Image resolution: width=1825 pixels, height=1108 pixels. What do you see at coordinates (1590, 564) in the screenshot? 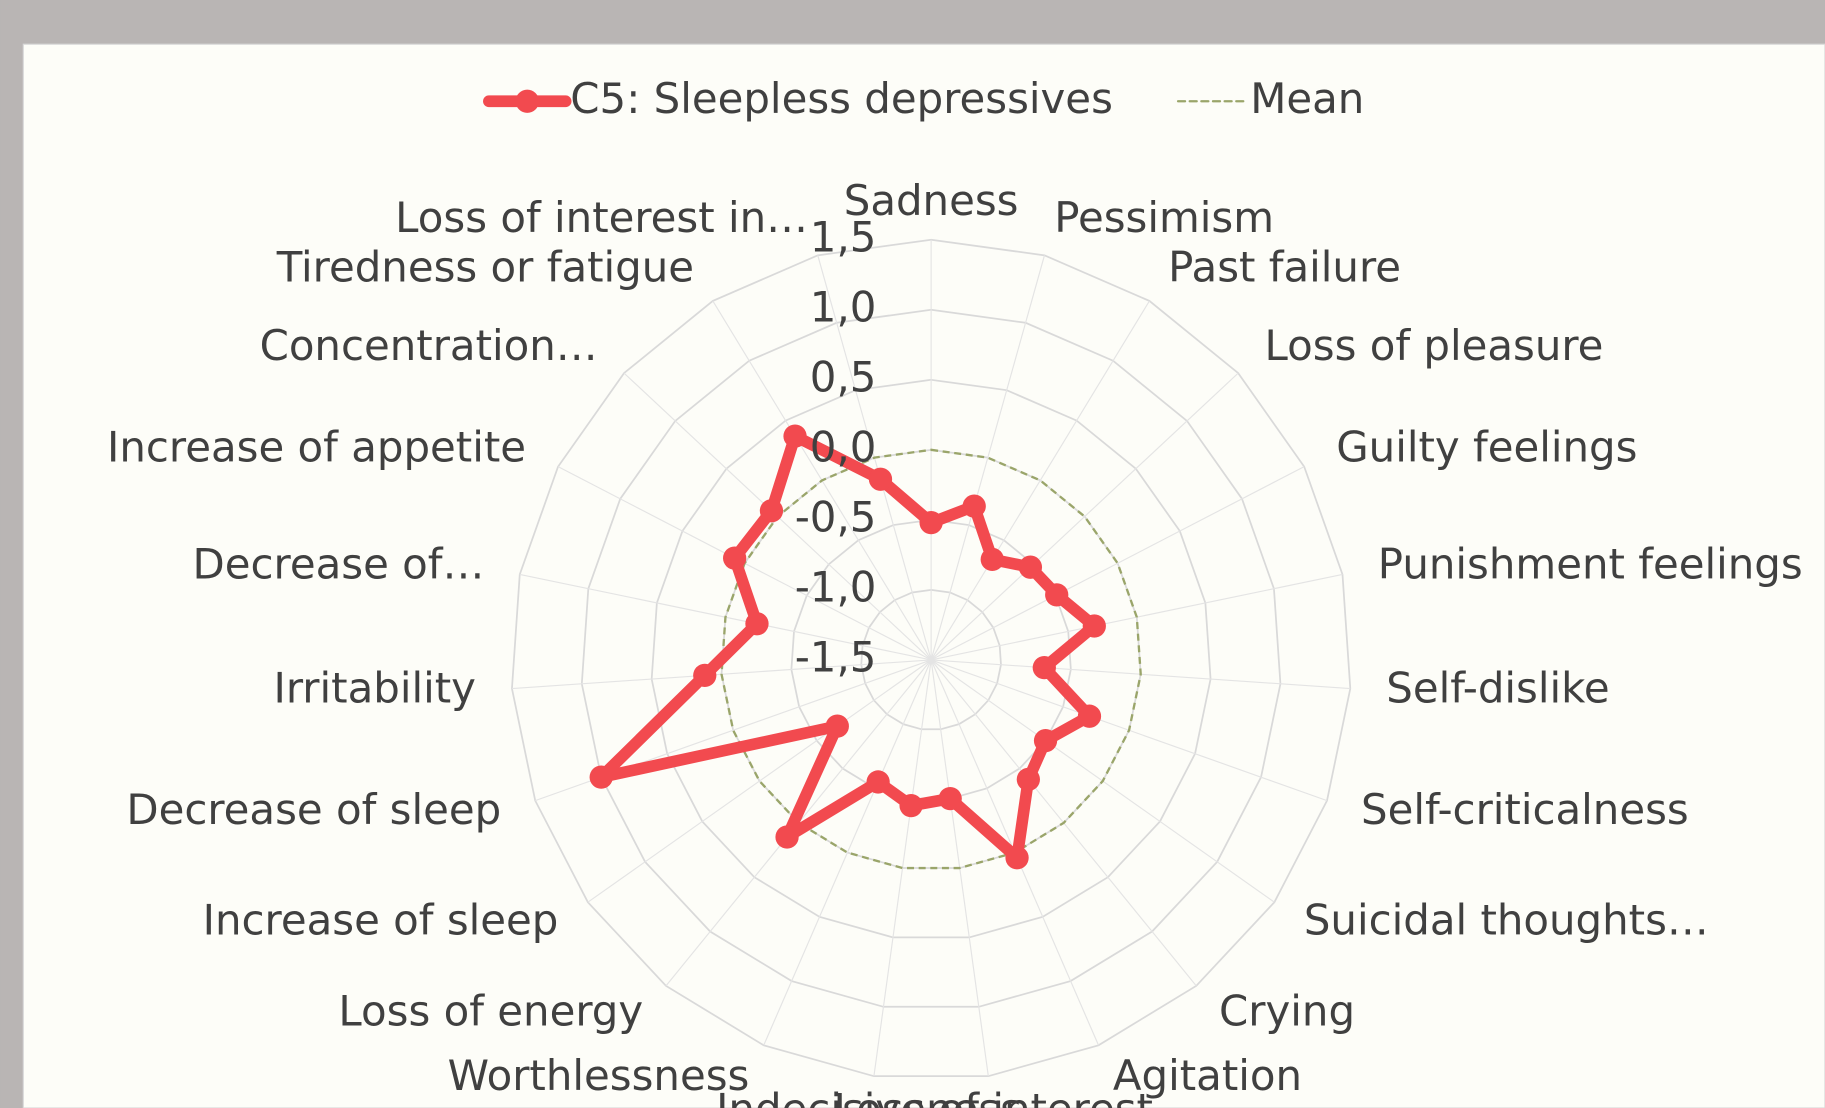
I see `category-label: Punishment feelings` at bounding box center [1590, 564].